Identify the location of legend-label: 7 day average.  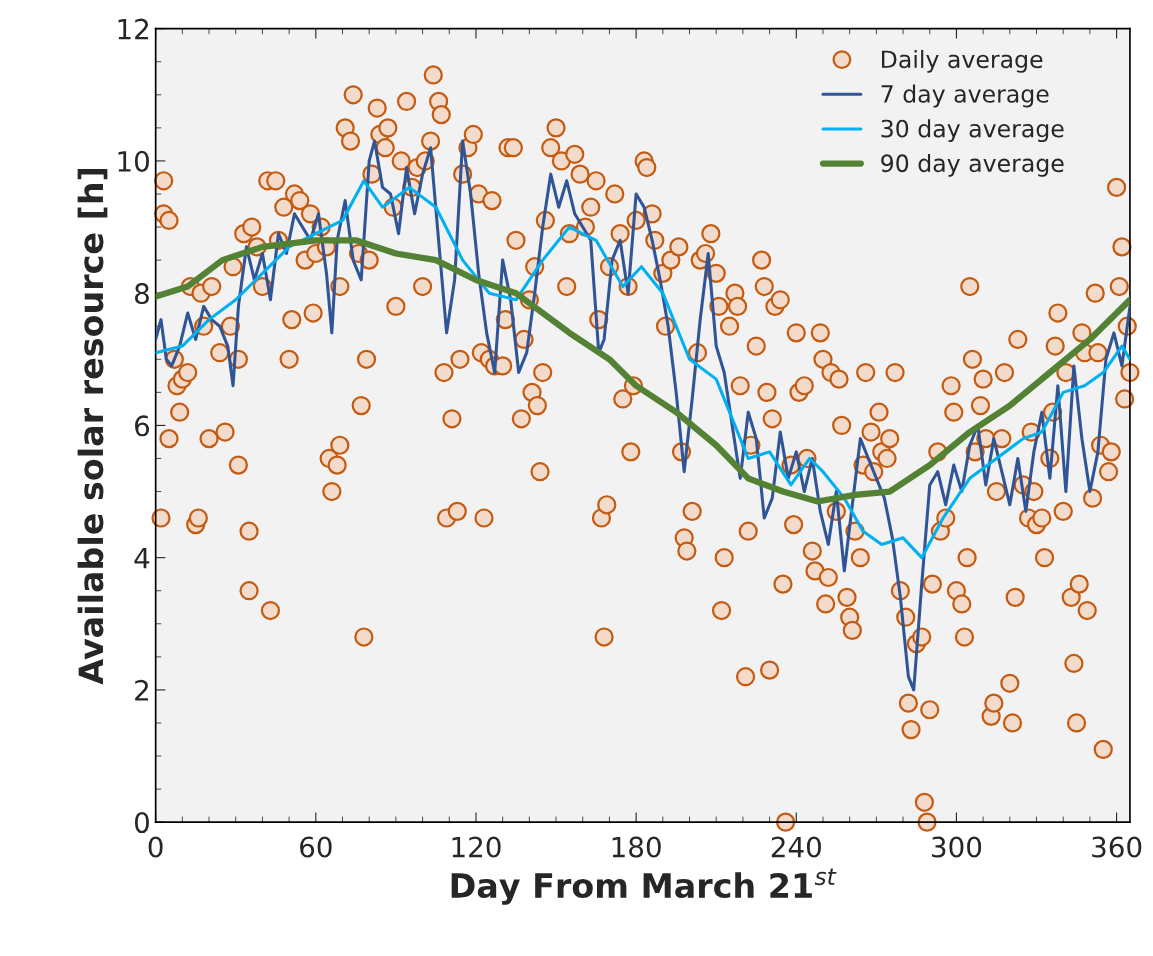
(965, 96).